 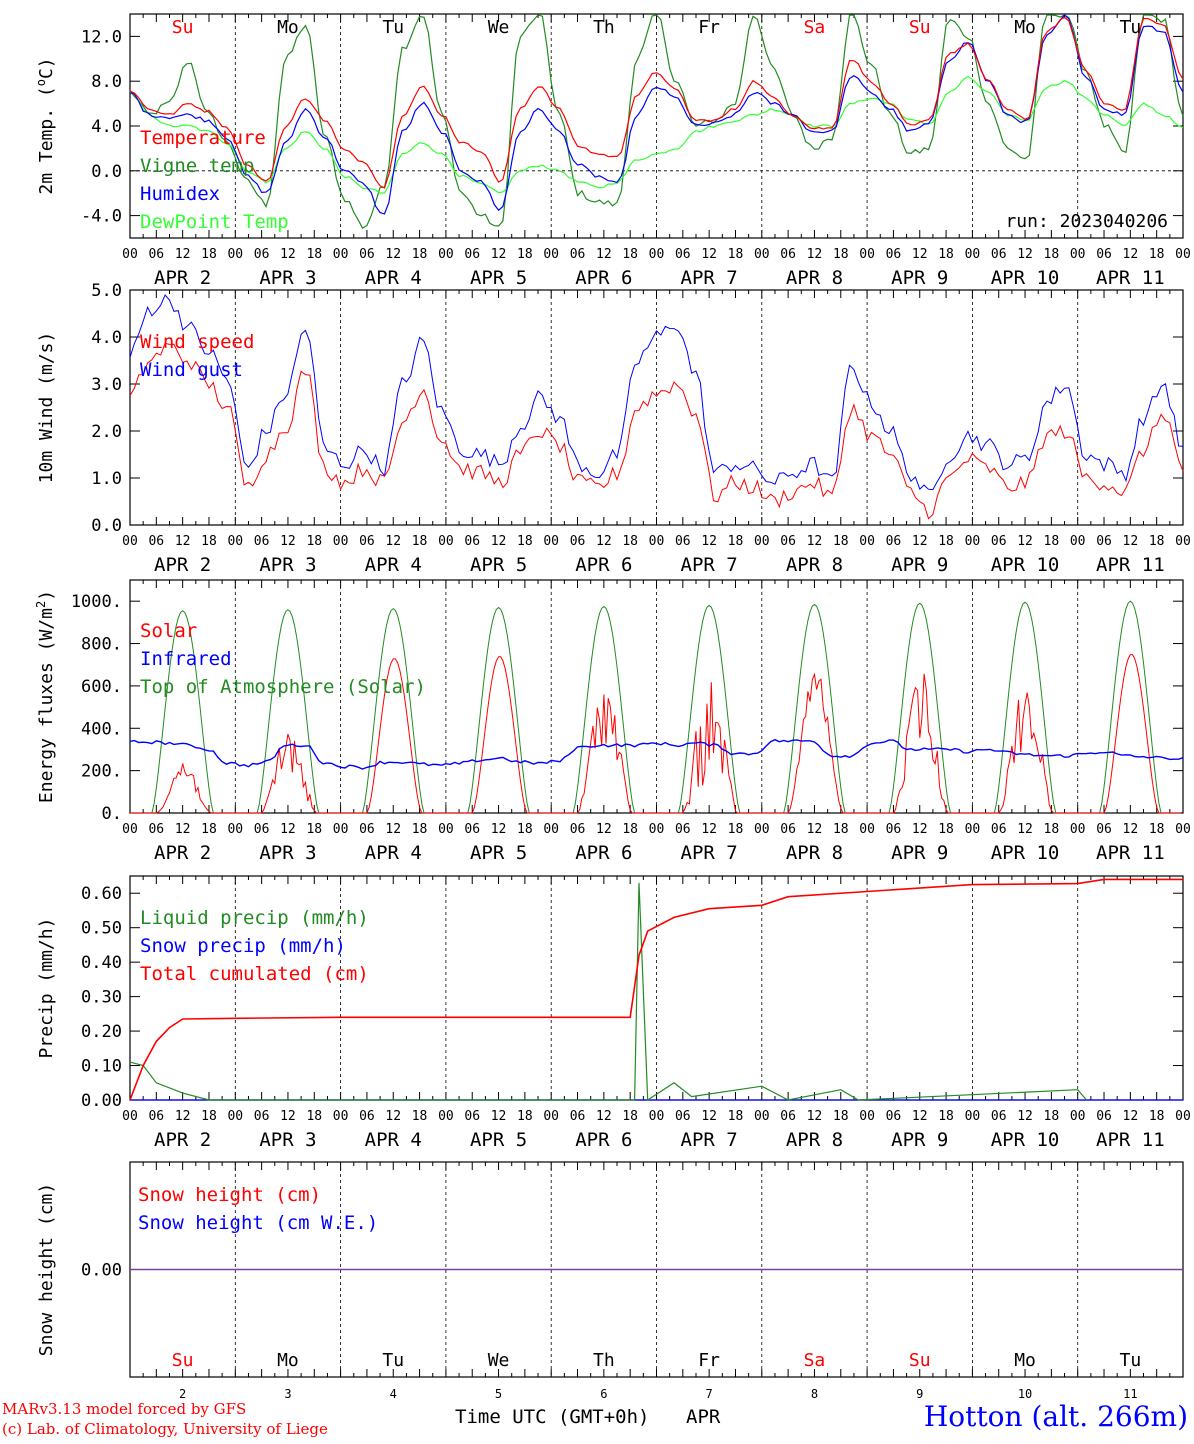 What do you see at coordinates (182, 1140) in the screenshot?
I see `date-label: APR 2` at bounding box center [182, 1140].